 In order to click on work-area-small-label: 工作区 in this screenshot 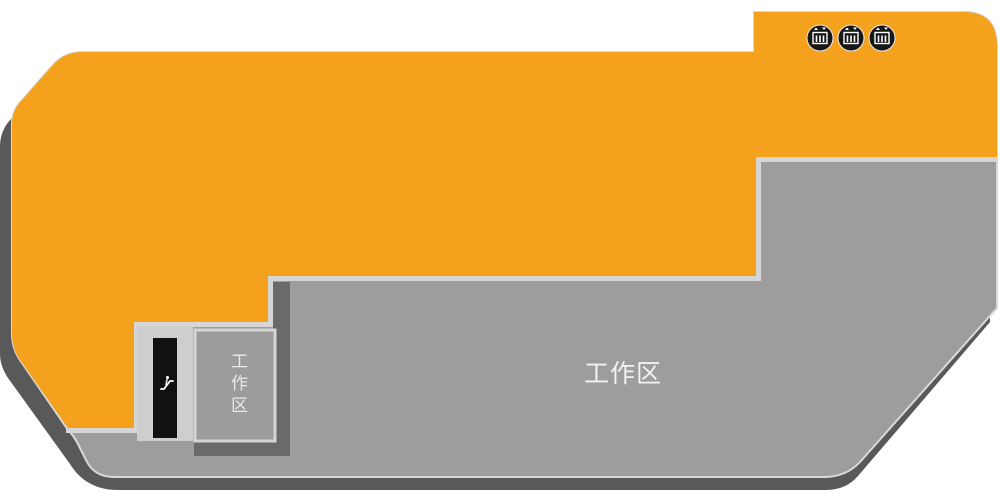, I will do `click(237, 385)`.